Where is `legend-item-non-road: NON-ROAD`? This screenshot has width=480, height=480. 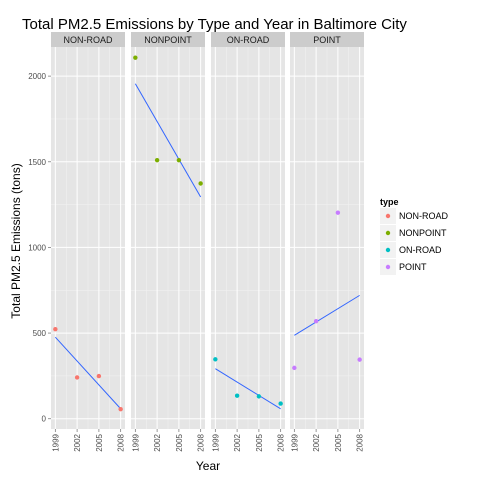
legend-item-non-road: NON-ROAD is located at coordinates (414, 216).